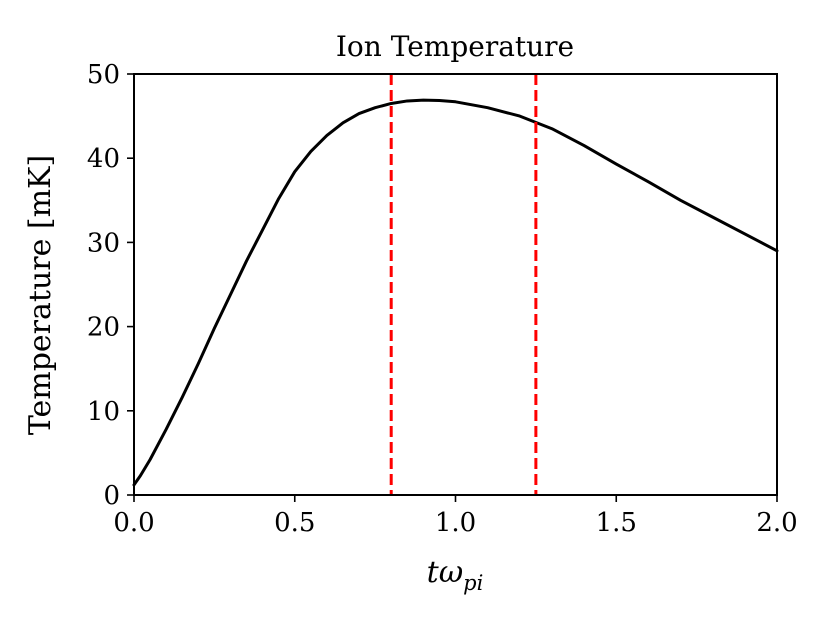  What do you see at coordinates (455, 46) in the screenshot?
I see `chart-title: Ion Temperature` at bounding box center [455, 46].